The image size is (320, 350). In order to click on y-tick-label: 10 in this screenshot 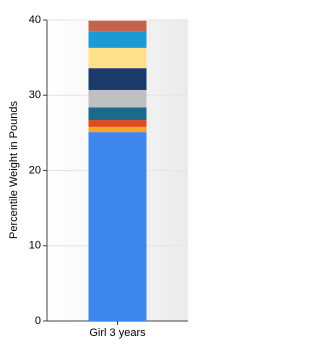, I will do `click(35, 246)`.